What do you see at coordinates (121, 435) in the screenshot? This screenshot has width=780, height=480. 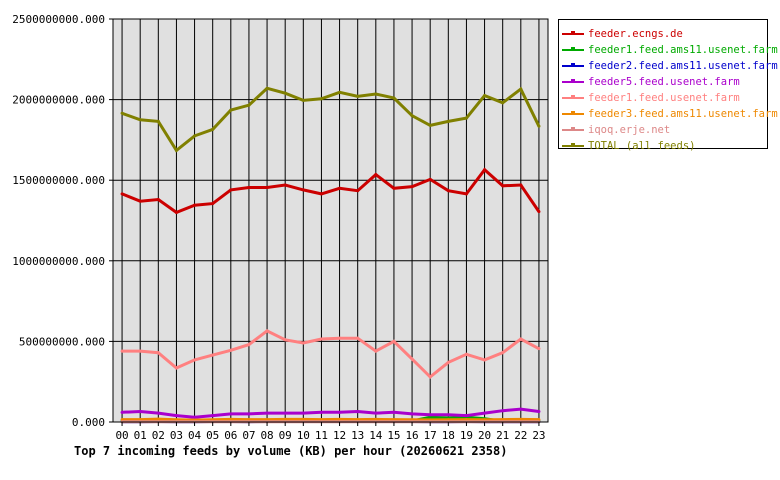 I see `x-tick-label: 00` at bounding box center [121, 435].